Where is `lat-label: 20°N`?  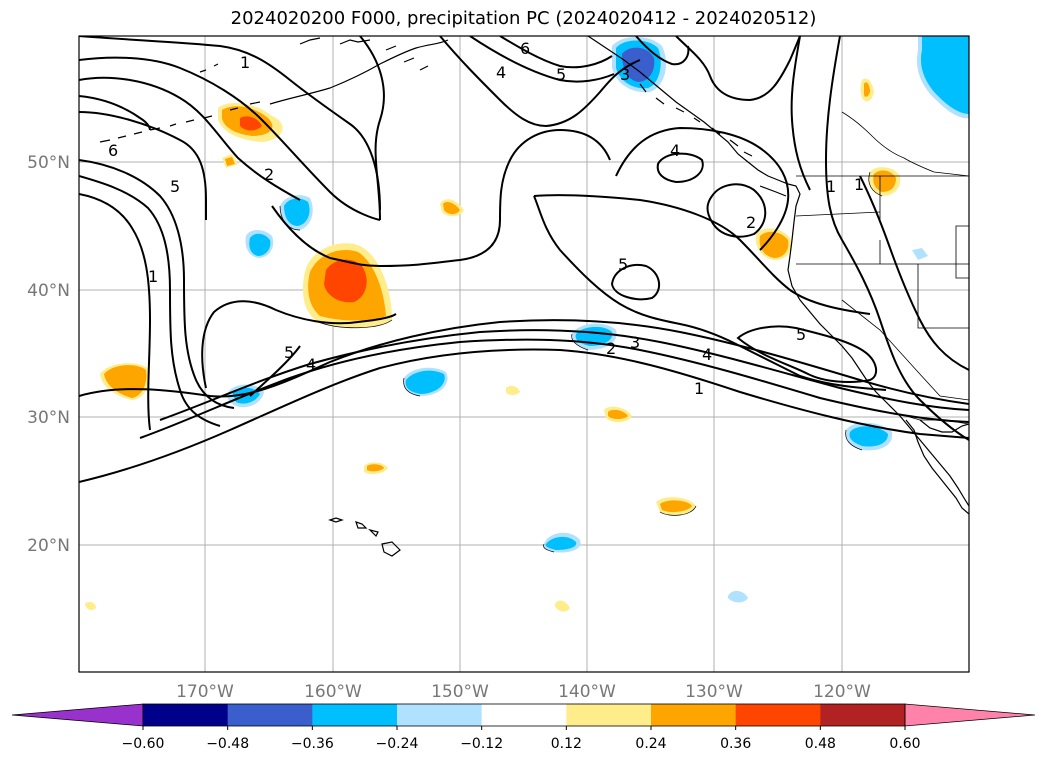
lat-label: 20°N is located at coordinates (48, 546).